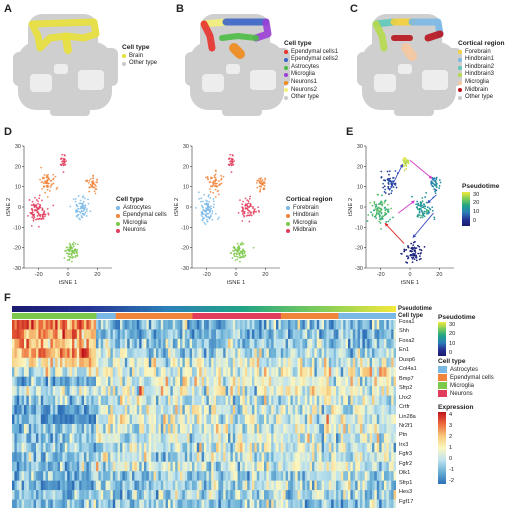 This screenshot has height=510, width=520. I want to click on x-tick-label: 0, so click(409, 275).